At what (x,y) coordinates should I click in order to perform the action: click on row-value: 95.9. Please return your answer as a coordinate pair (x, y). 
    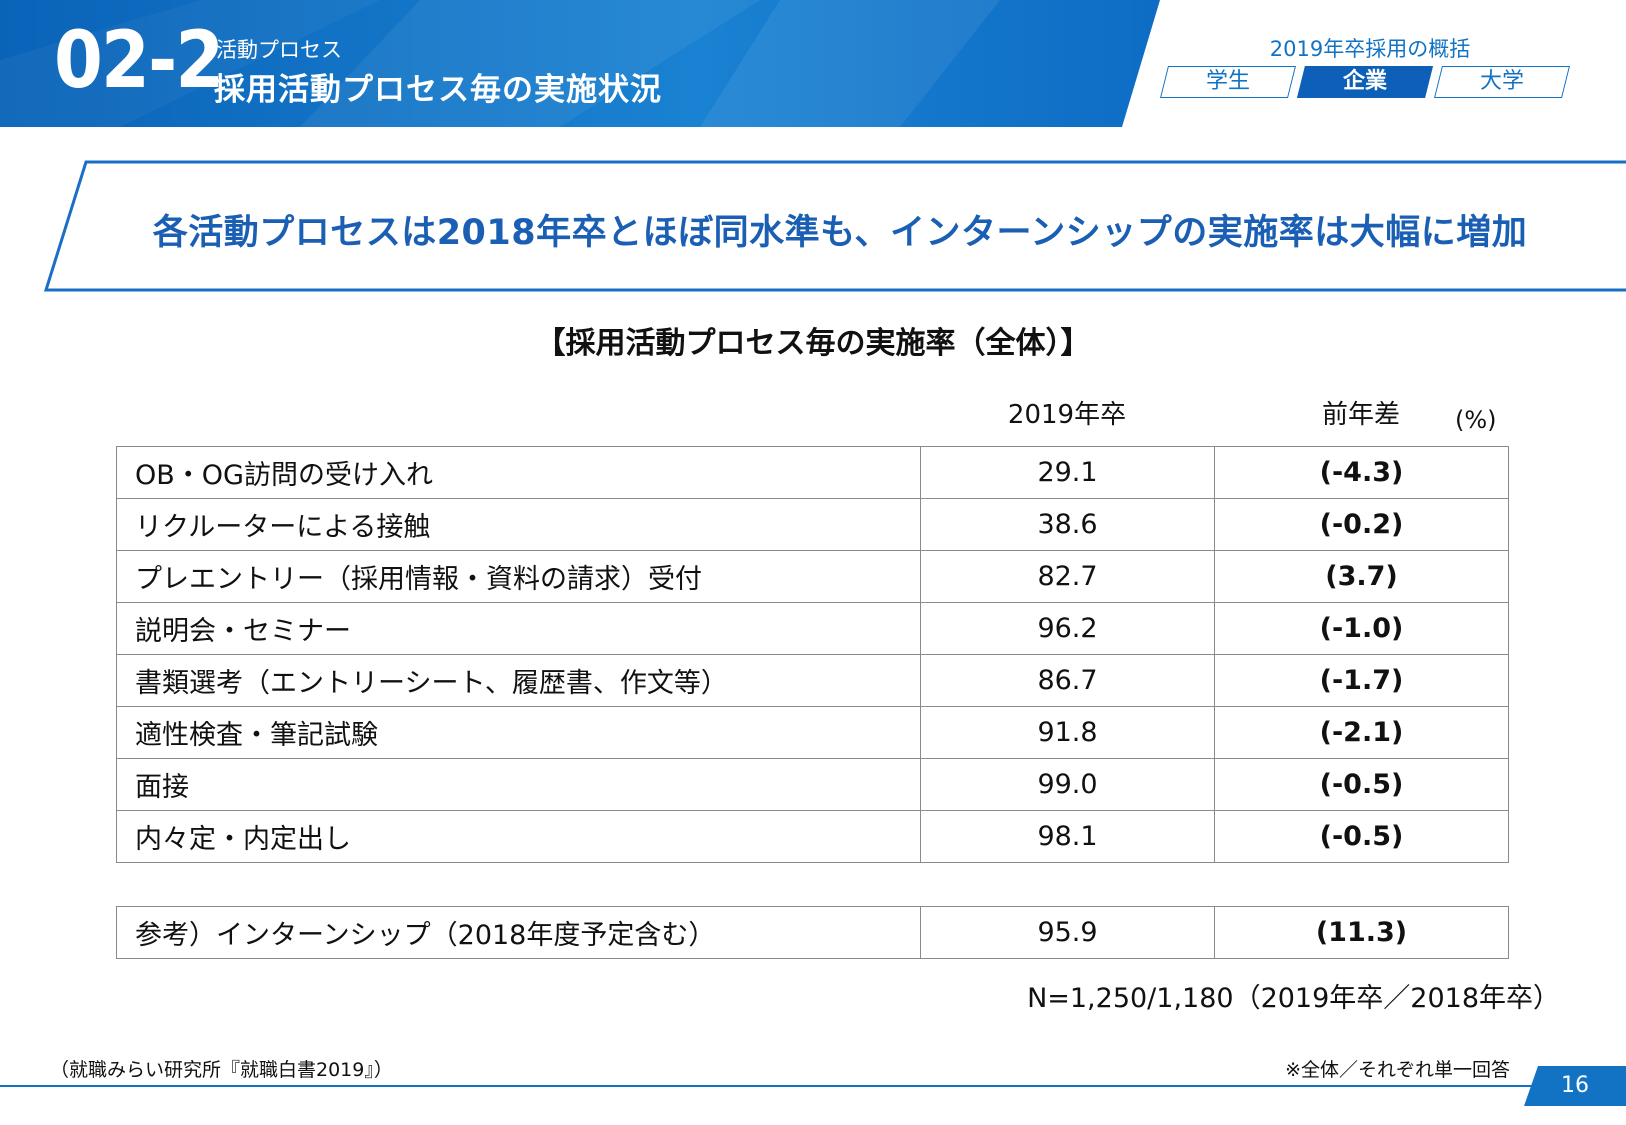
    Looking at the image, I should click on (1067, 932).